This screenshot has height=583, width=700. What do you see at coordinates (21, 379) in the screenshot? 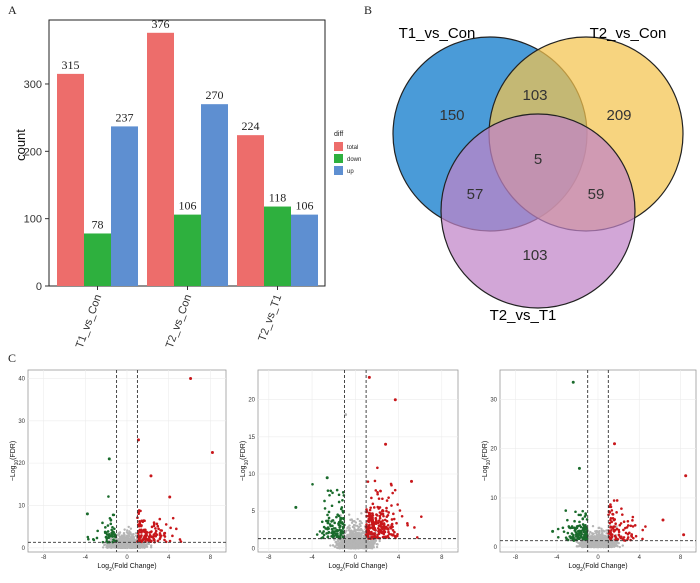
I see `volcano-y-tick-label: 40` at bounding box center [21, 379].